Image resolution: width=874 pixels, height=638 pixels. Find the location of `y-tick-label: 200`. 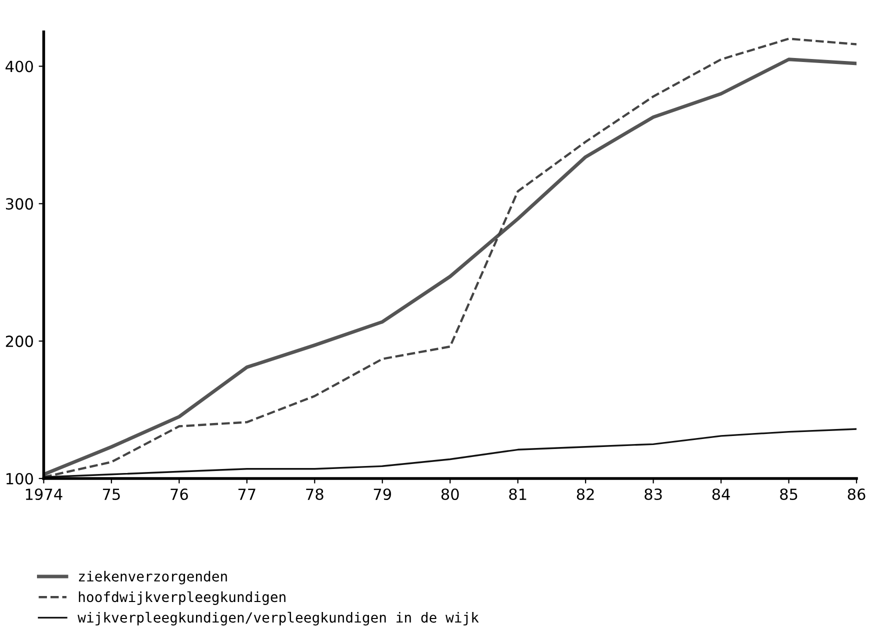

y-tick-label: 200 is located at coordinates (19, 342).